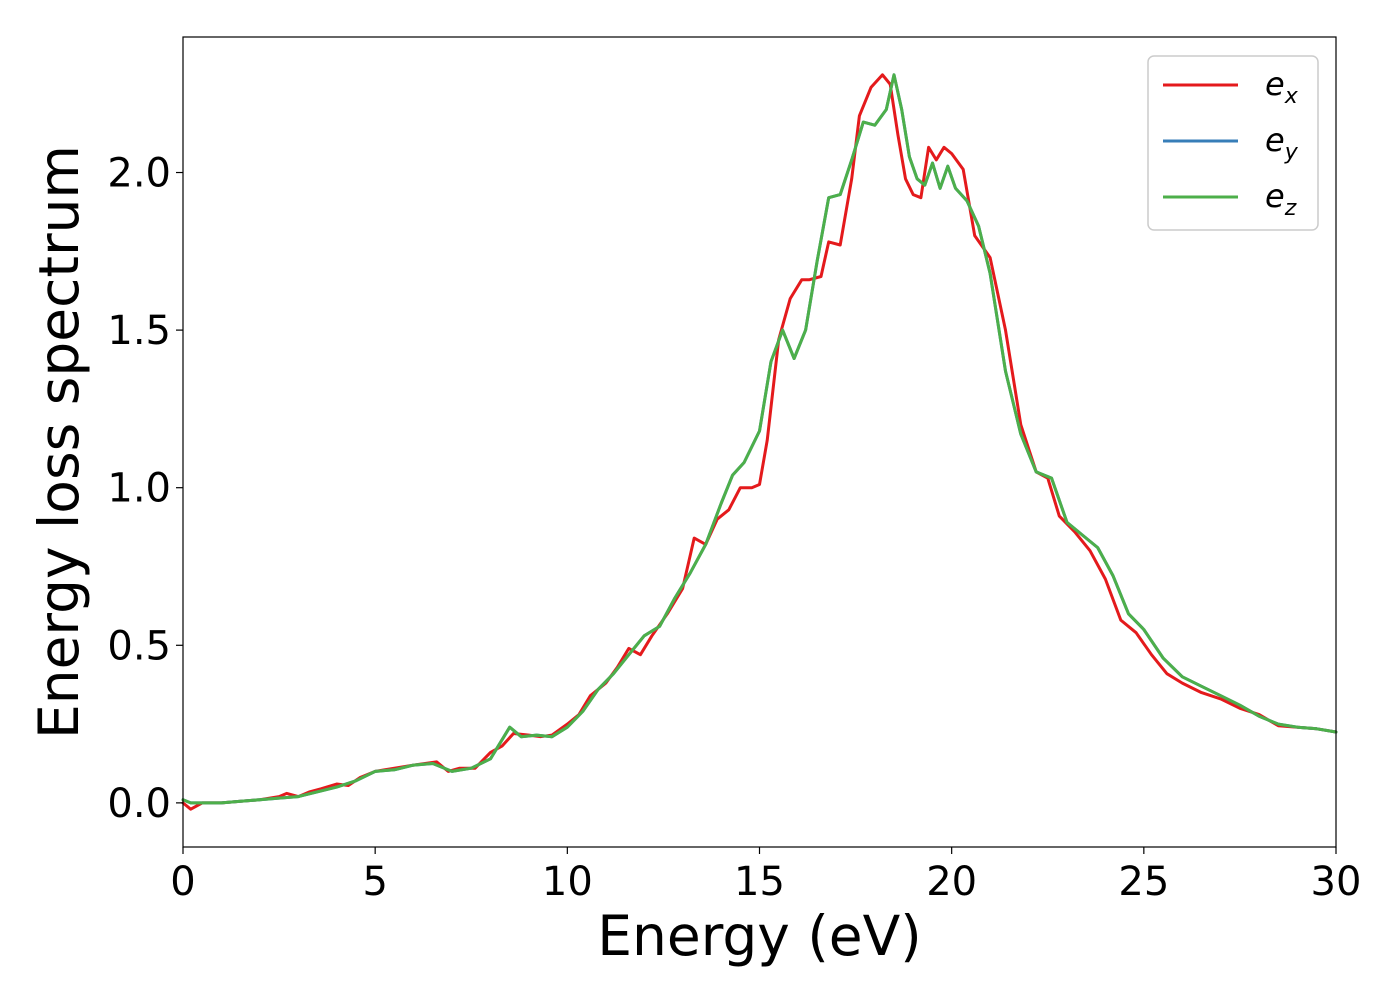 This screenshot has width=1400, height=1000. Describe the element at coordinates (374, 882) in the screenshot. I see `x-tick-label: 5` at that location.